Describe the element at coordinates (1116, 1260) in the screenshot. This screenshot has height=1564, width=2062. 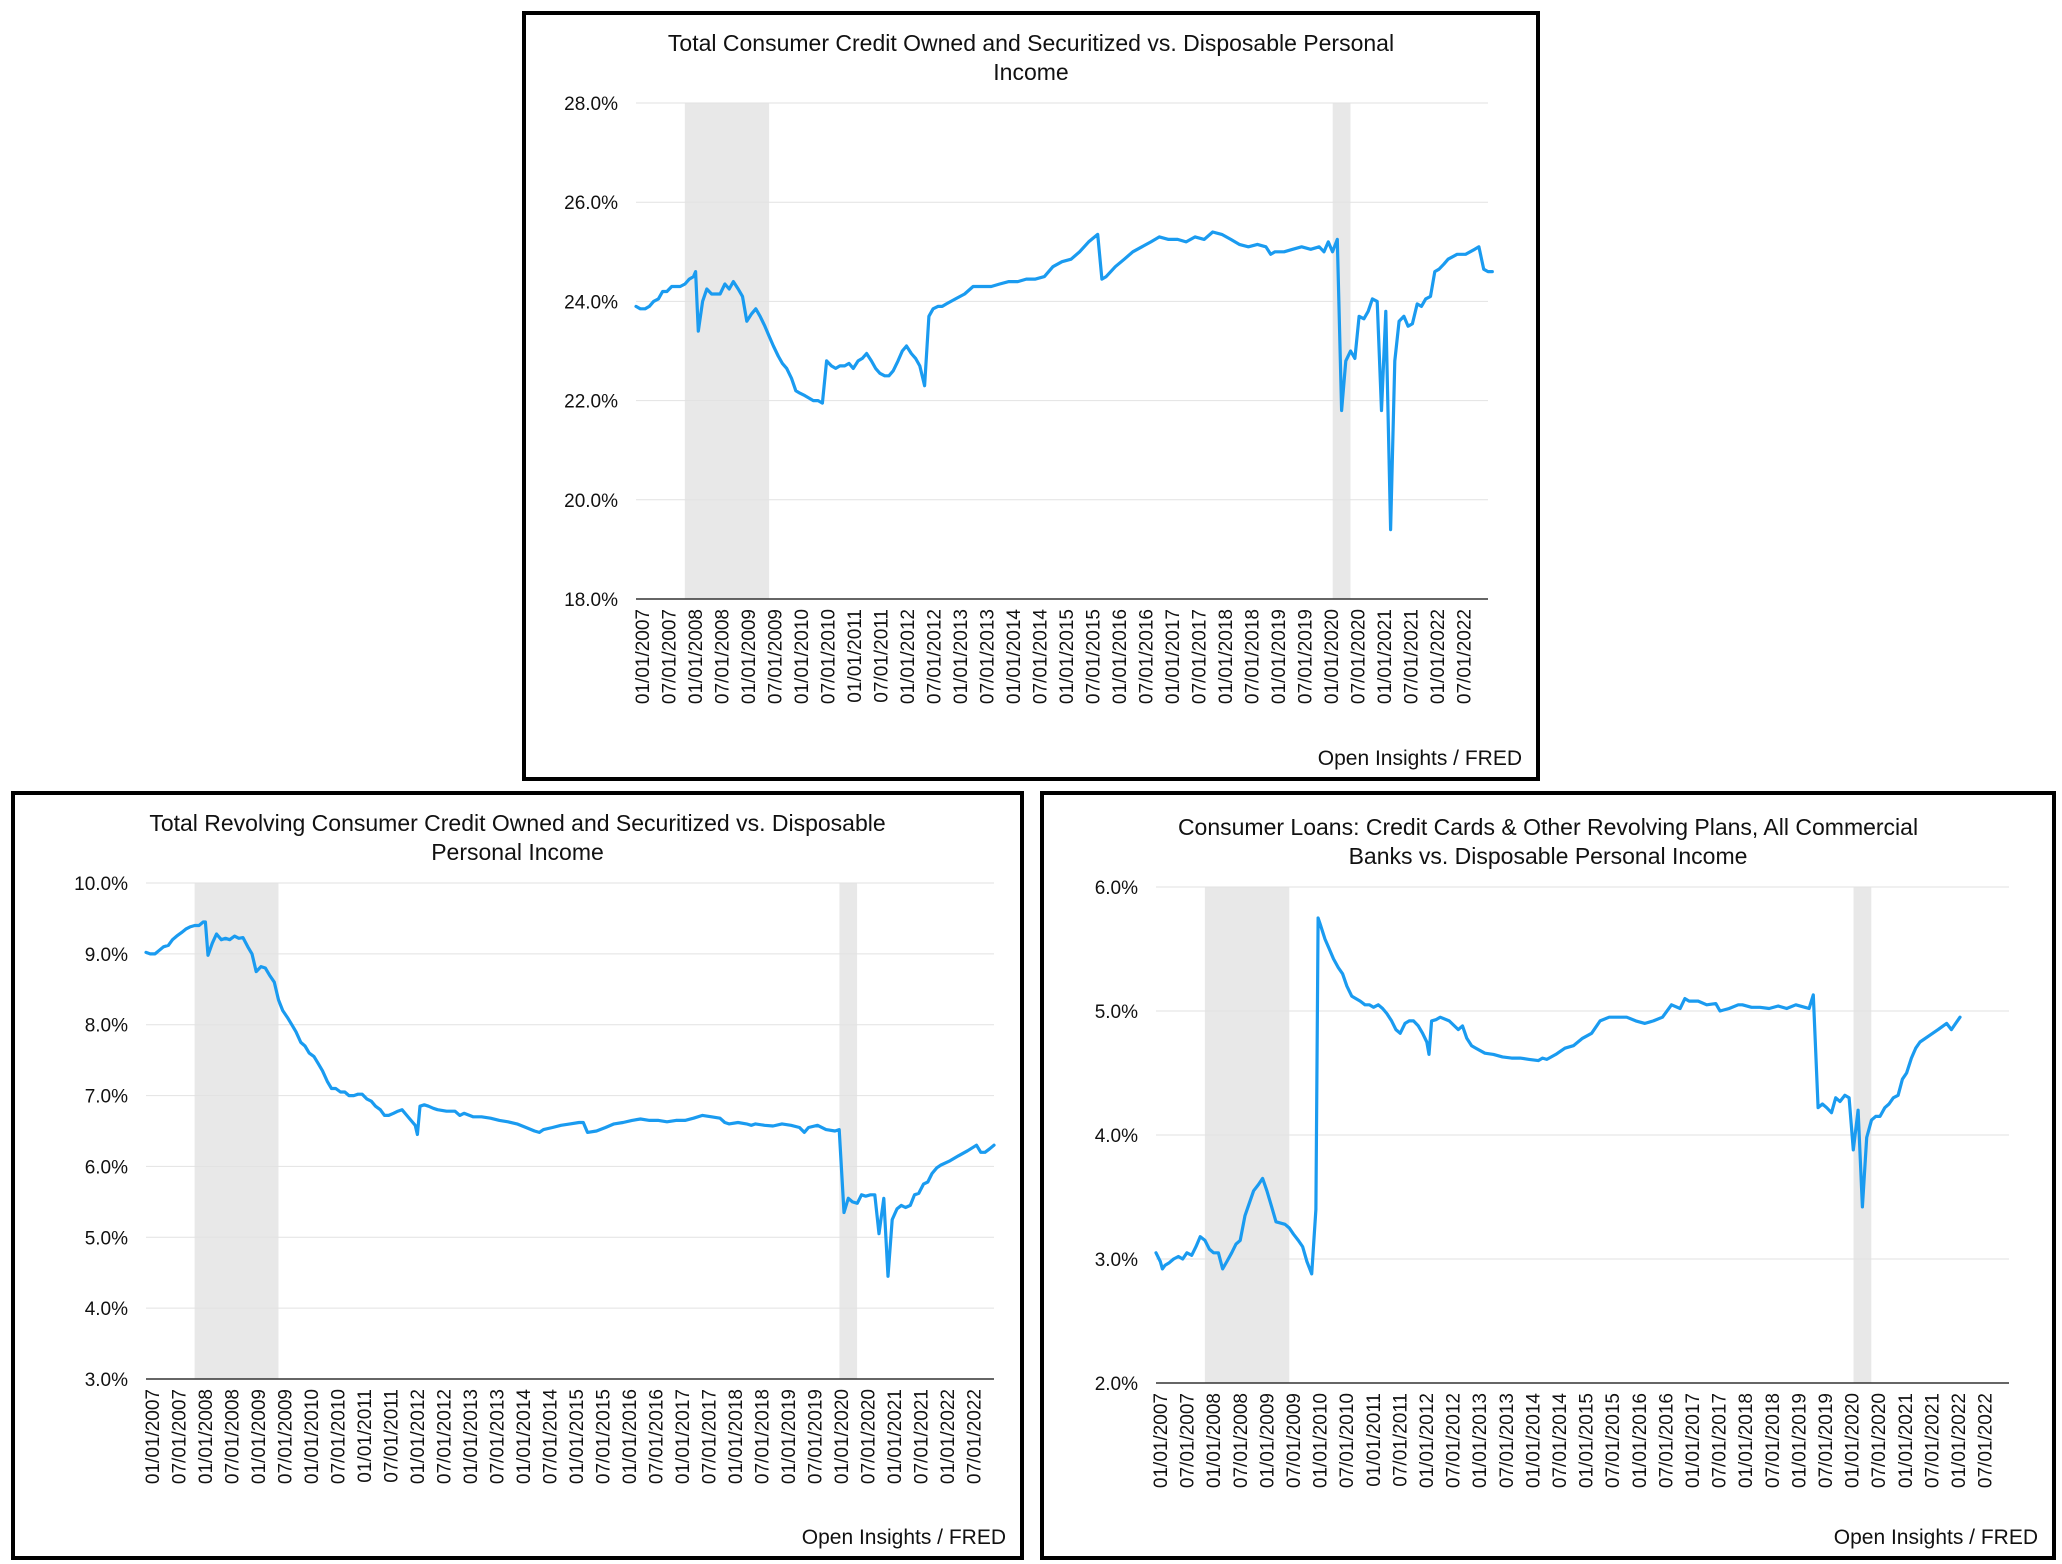
I see `y-tick-label: 3.0%` at that location.